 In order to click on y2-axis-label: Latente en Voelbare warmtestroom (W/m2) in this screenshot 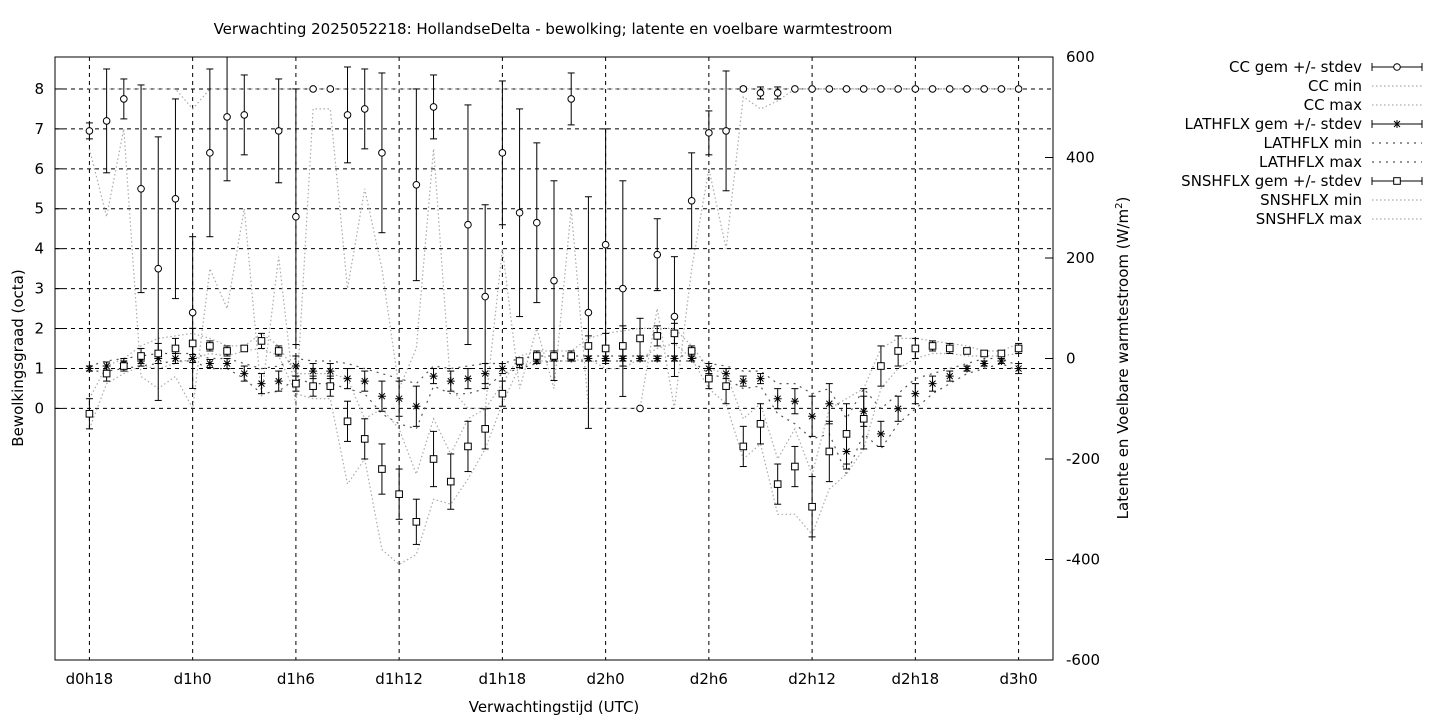, I will do `click(1123, 358)`.